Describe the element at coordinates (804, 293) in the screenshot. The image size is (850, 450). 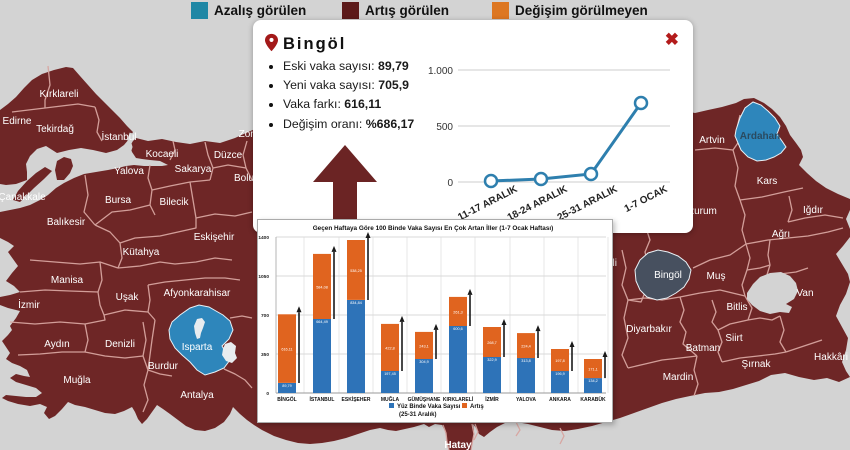
I see `svg-text: Van` at that location.